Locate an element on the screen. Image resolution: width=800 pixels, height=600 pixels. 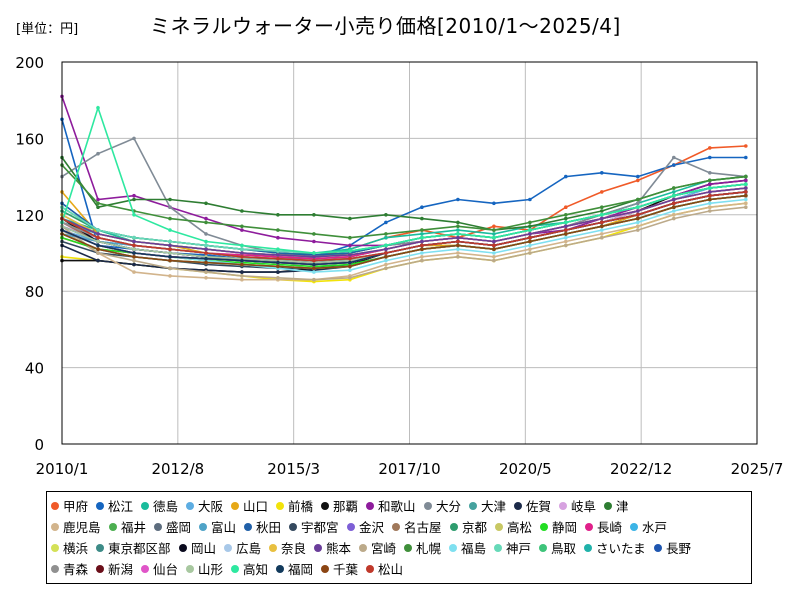
series-熊本 is located at coordinates (404, 222).